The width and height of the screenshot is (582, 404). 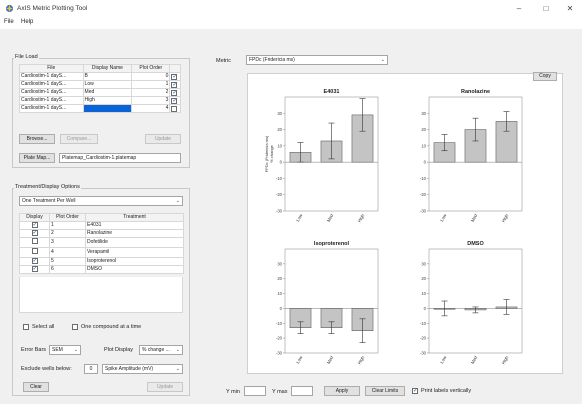 I want to click on file-row: Cardiostim-1 dayS... High 3 ✓, so click(x=100, y=100).